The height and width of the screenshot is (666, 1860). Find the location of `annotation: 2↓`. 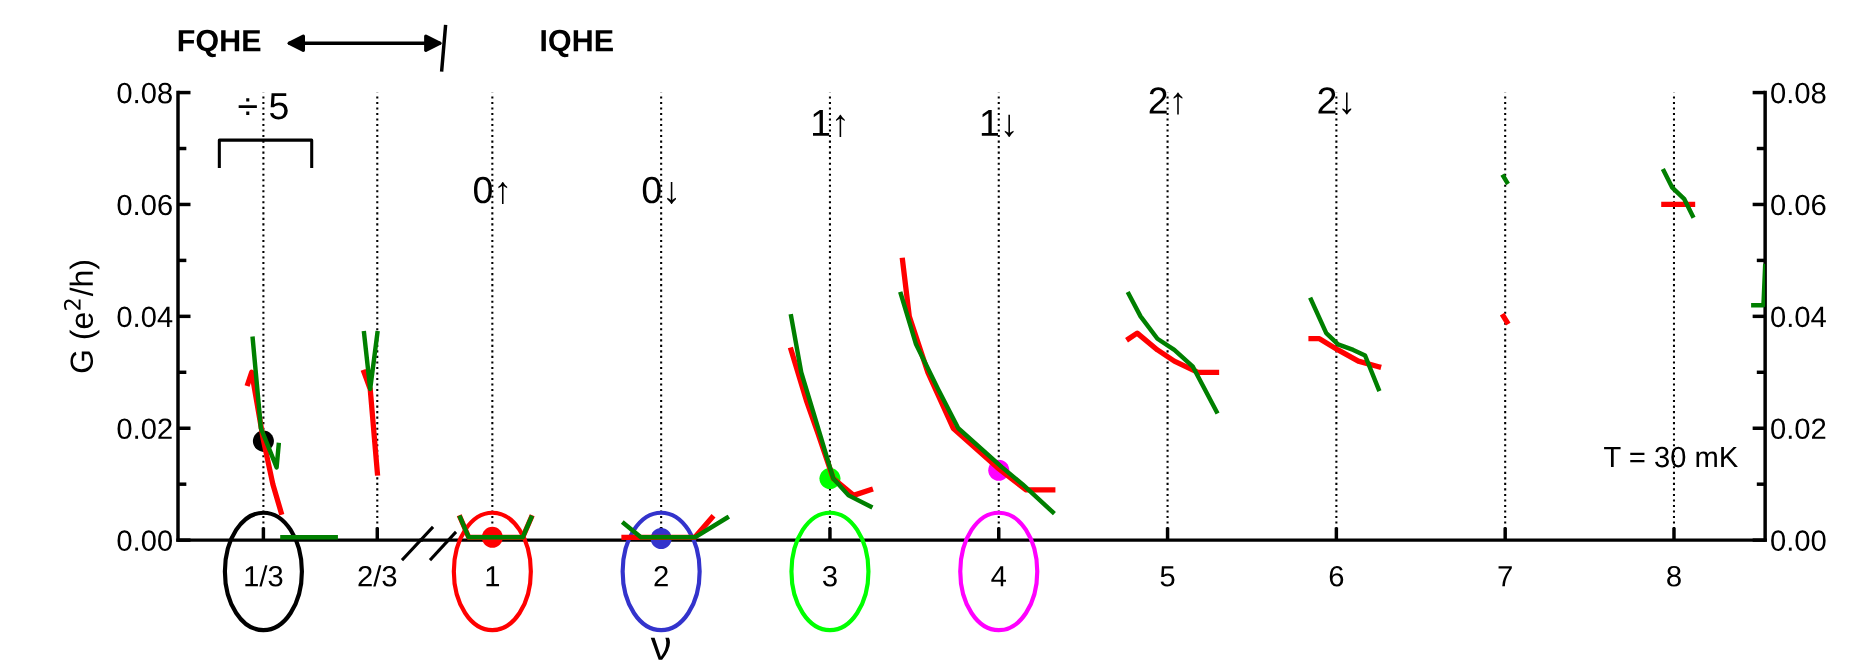

annotation: 2↓ is located at coordinates (1335, 101).